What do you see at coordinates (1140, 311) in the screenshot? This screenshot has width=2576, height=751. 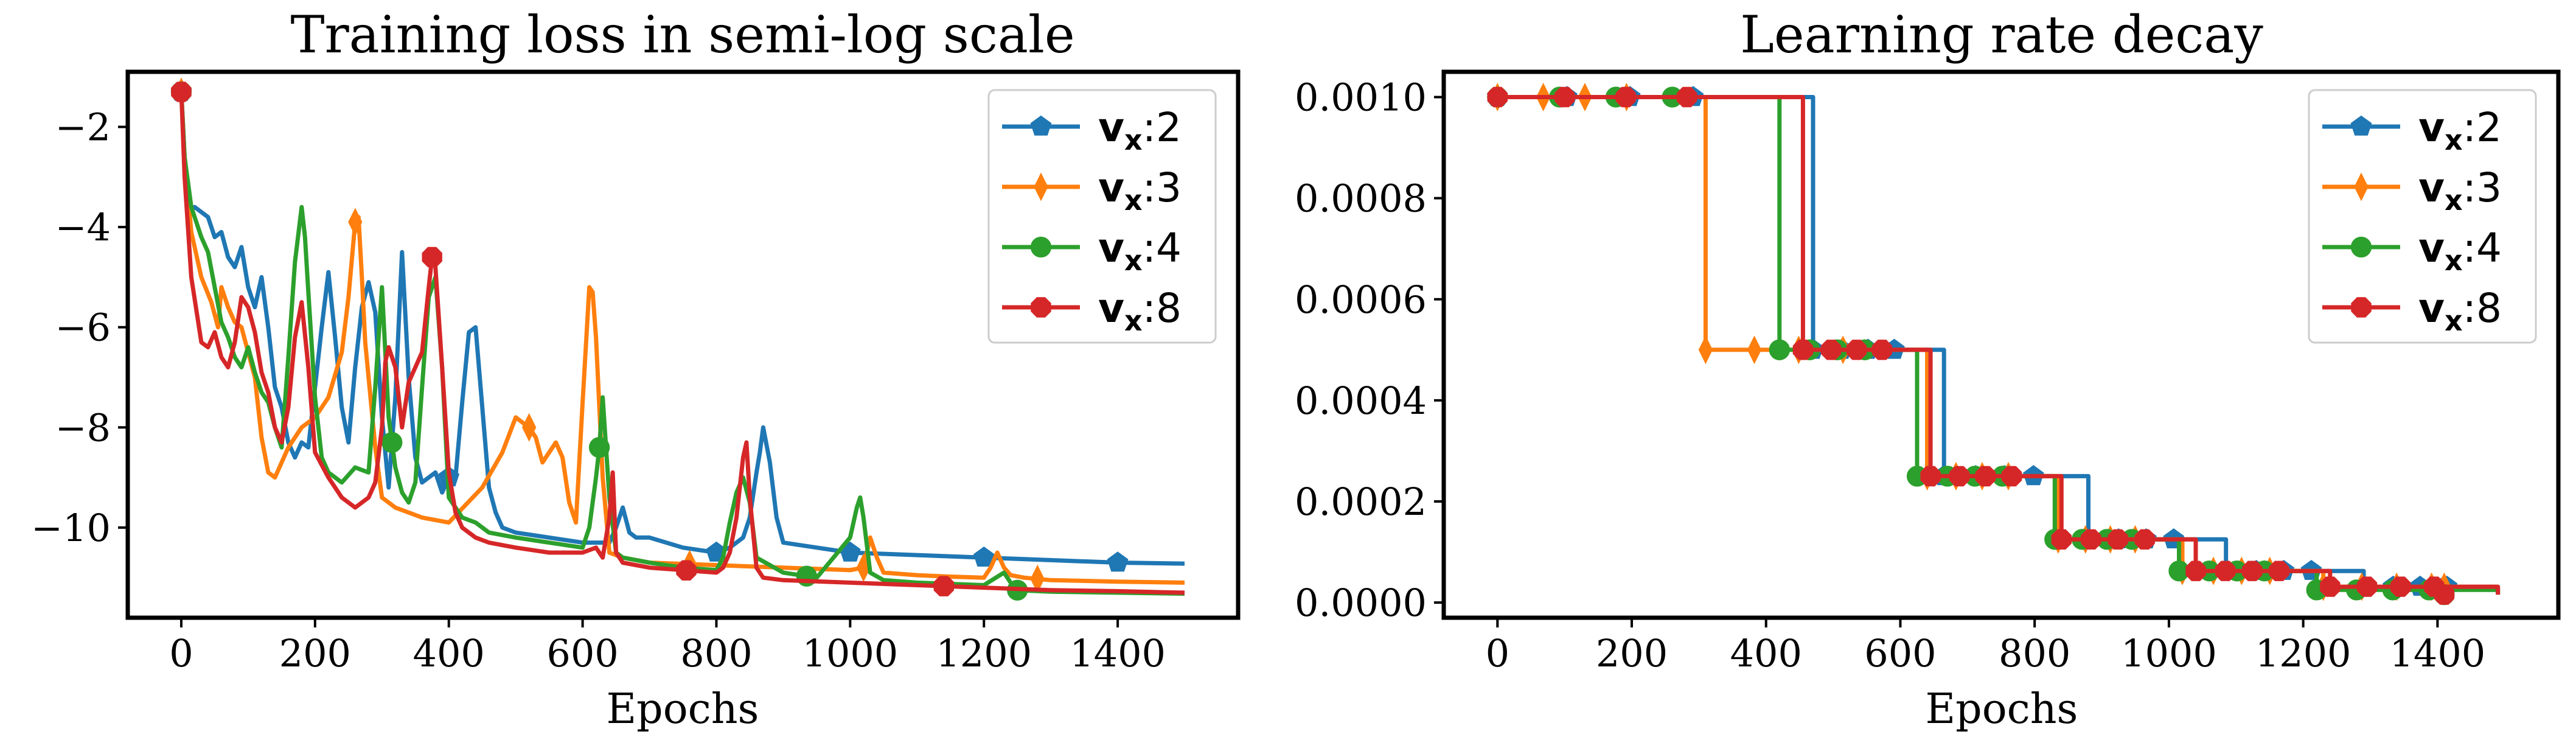 I see `legend-label-0-3: vx:8` at bounding box center [1140, 311].